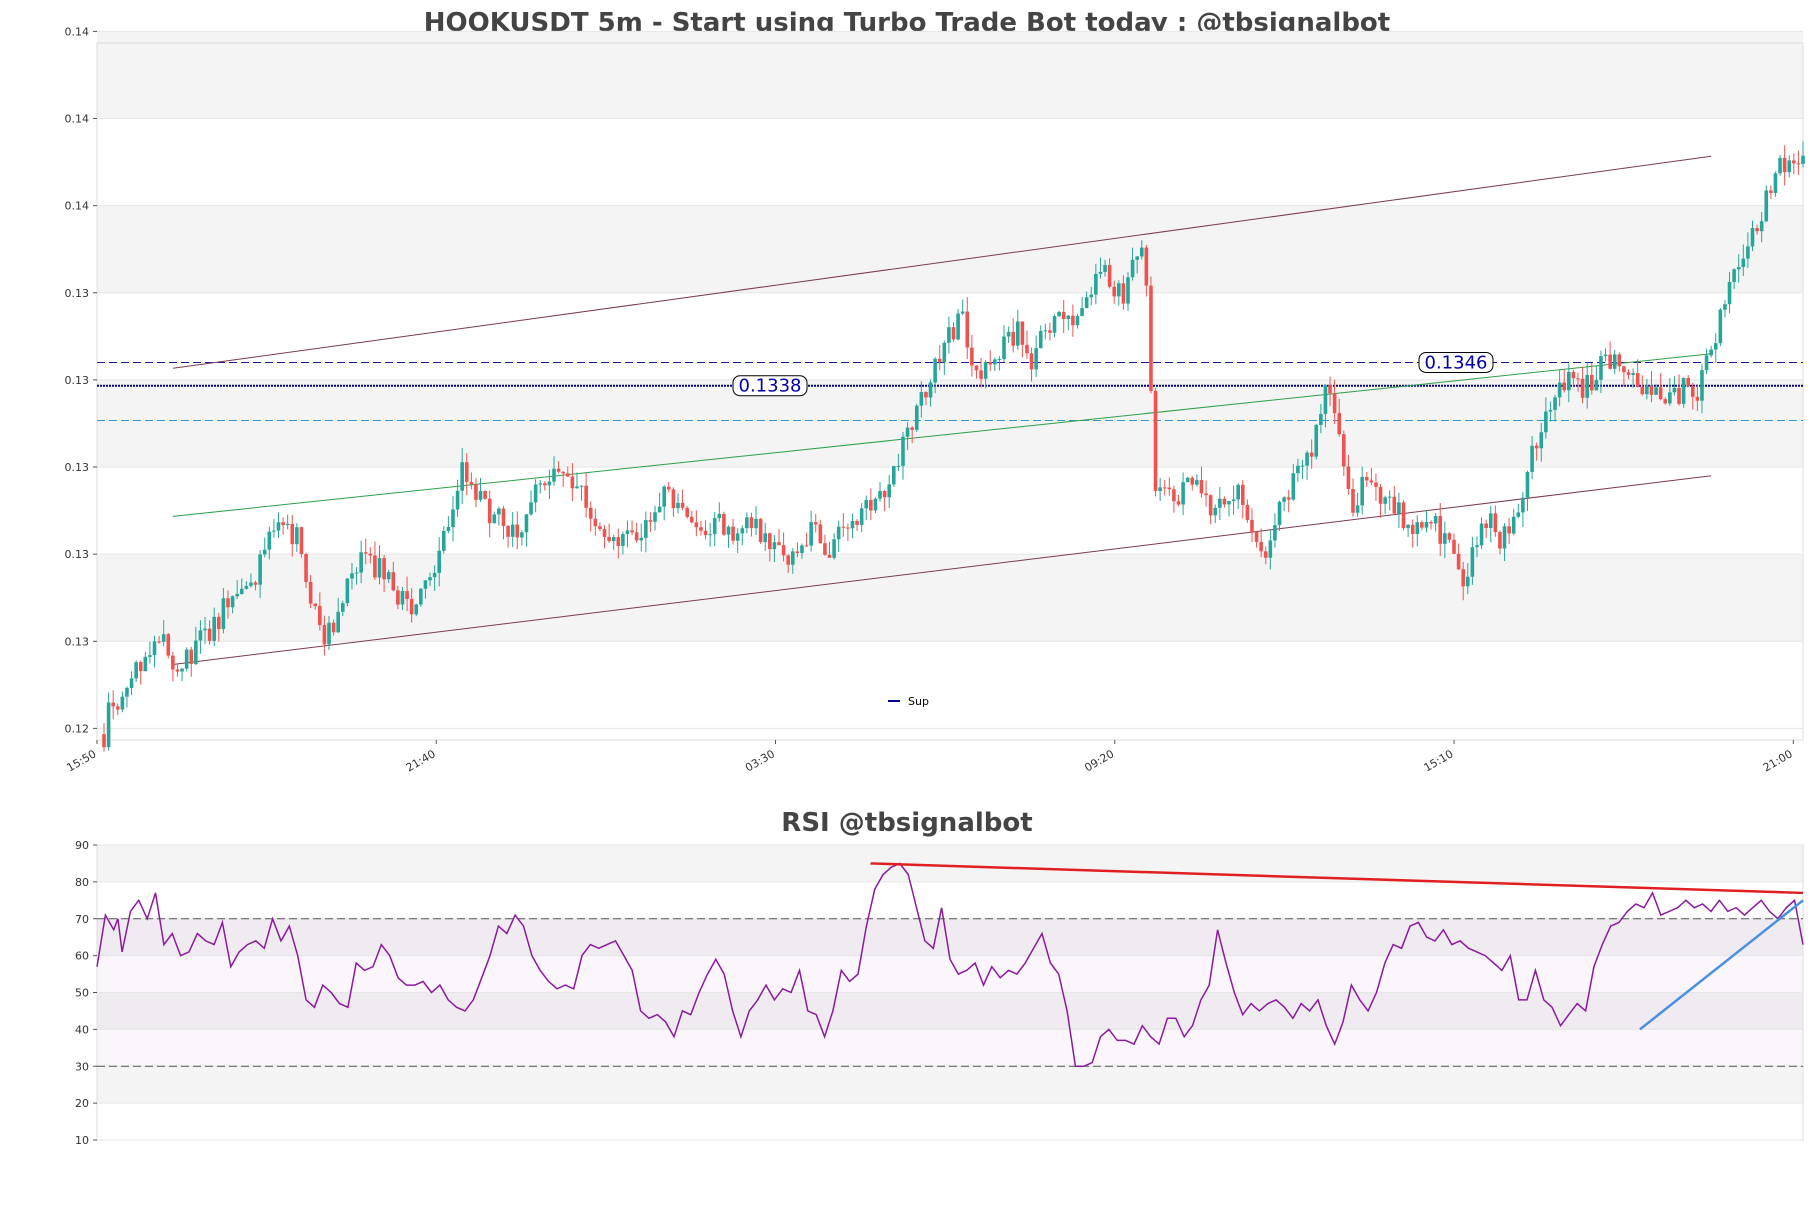  What do you see at coordinates (82, 845) in the screenshot?
I see `rsi-y-tick-label: 90` at bounding box center [82, 845].